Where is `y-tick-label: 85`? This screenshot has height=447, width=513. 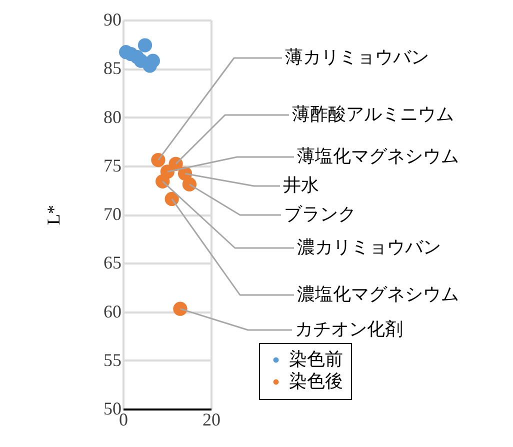 y-tick-label: 85 is located at coordinates (113, 68).